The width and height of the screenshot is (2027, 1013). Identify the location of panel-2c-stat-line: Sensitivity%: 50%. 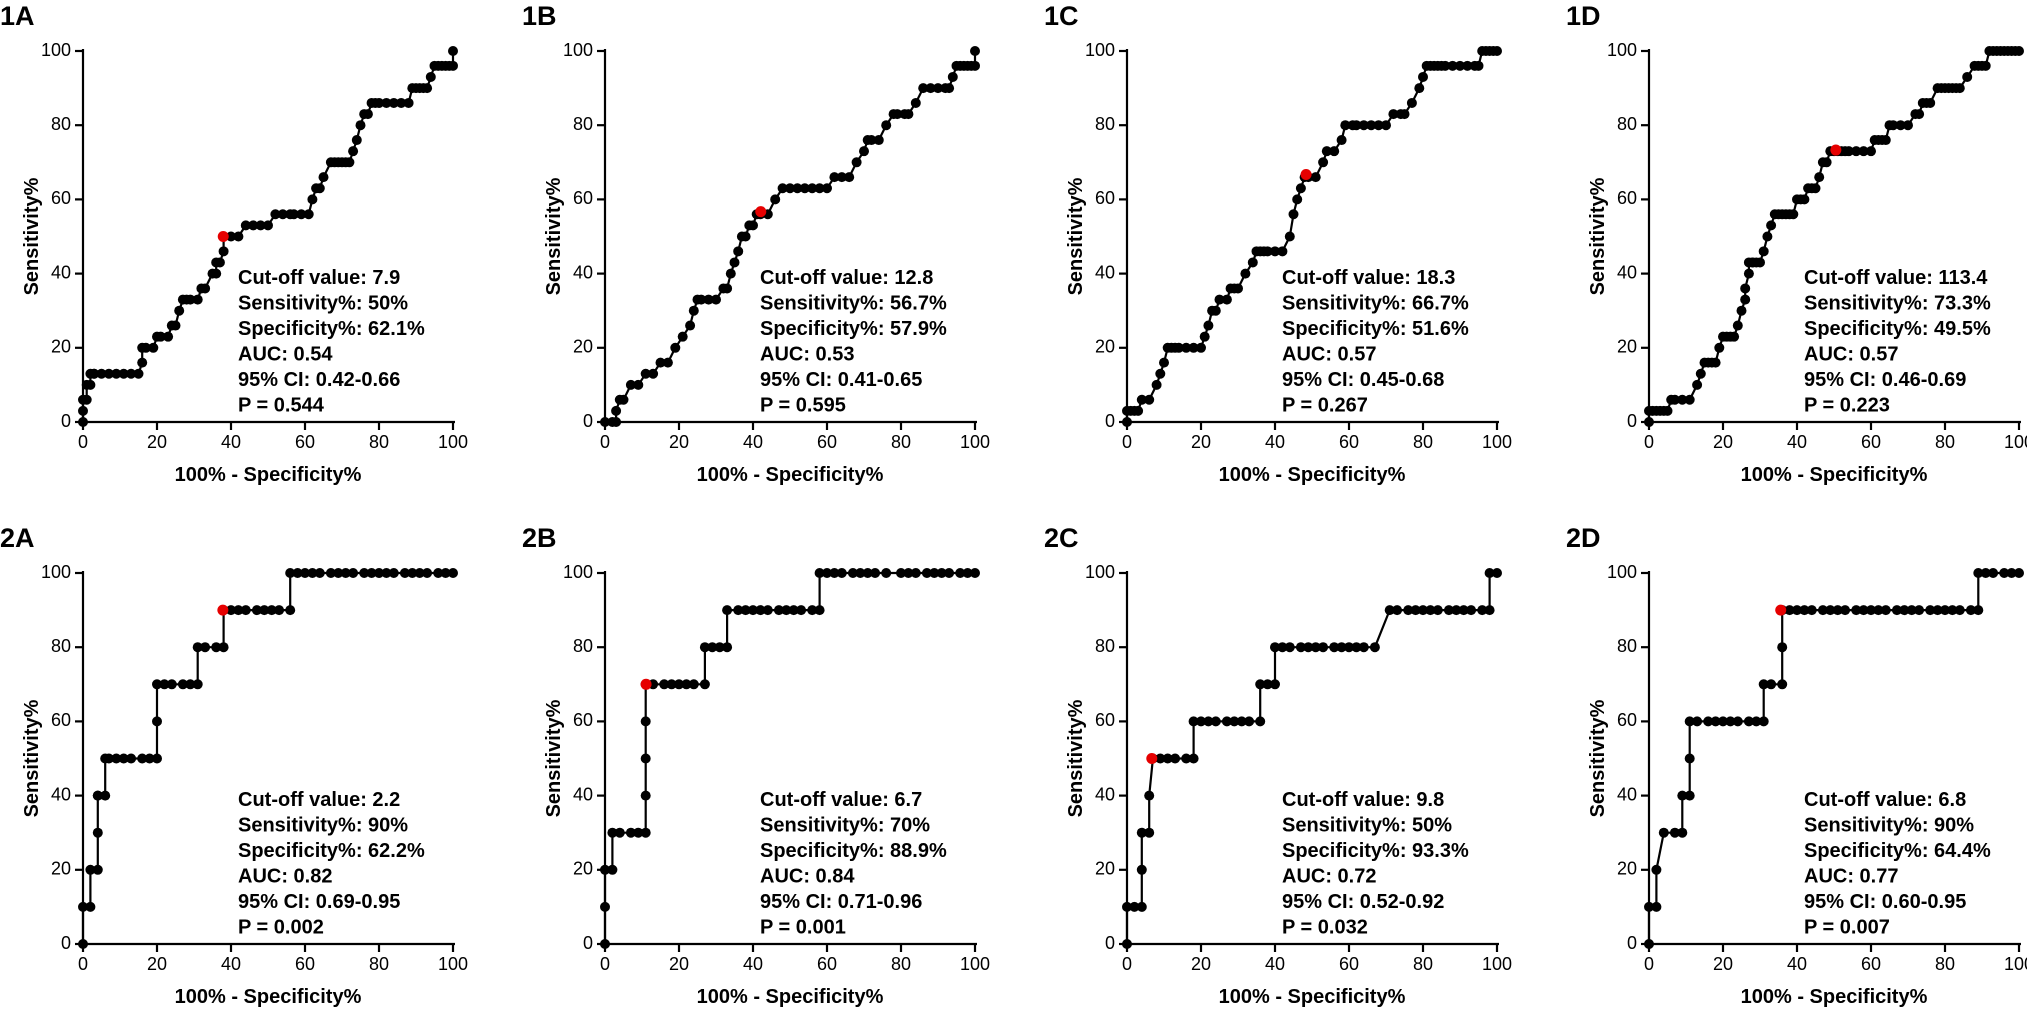
(1367, 826).